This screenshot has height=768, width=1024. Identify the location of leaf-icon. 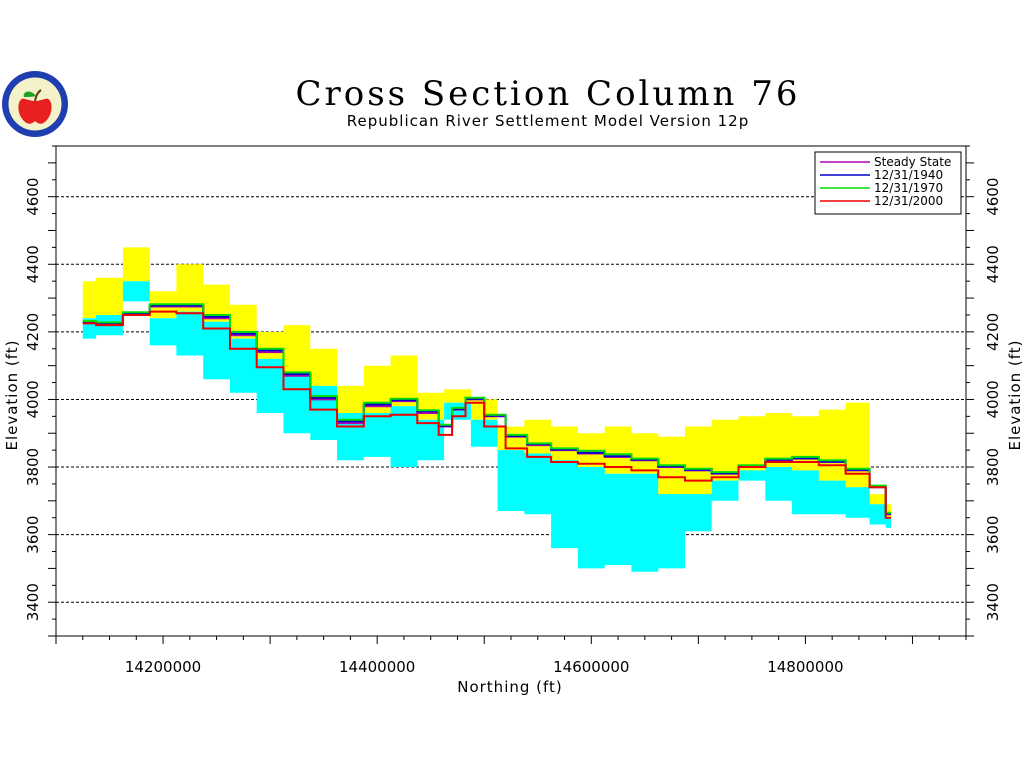
(29, 94).